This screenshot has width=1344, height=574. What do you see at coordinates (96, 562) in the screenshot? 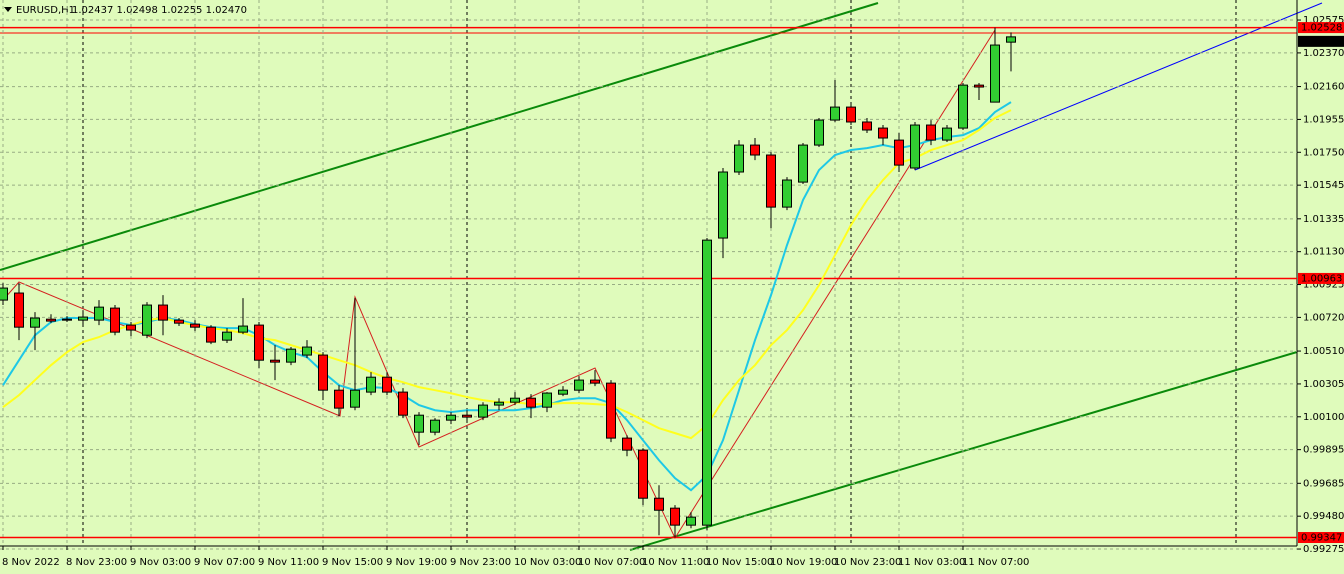
I see `x-tick-label: 8 Nov 23:00` at bounding box center [96, 562].